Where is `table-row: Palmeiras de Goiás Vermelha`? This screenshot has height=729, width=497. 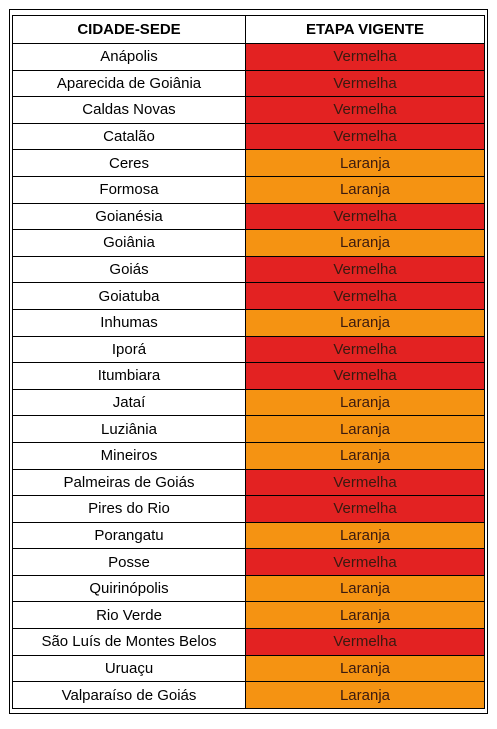
table-row: Palmeiras de Goiás Vermelha is located at coordinates (248, 482).